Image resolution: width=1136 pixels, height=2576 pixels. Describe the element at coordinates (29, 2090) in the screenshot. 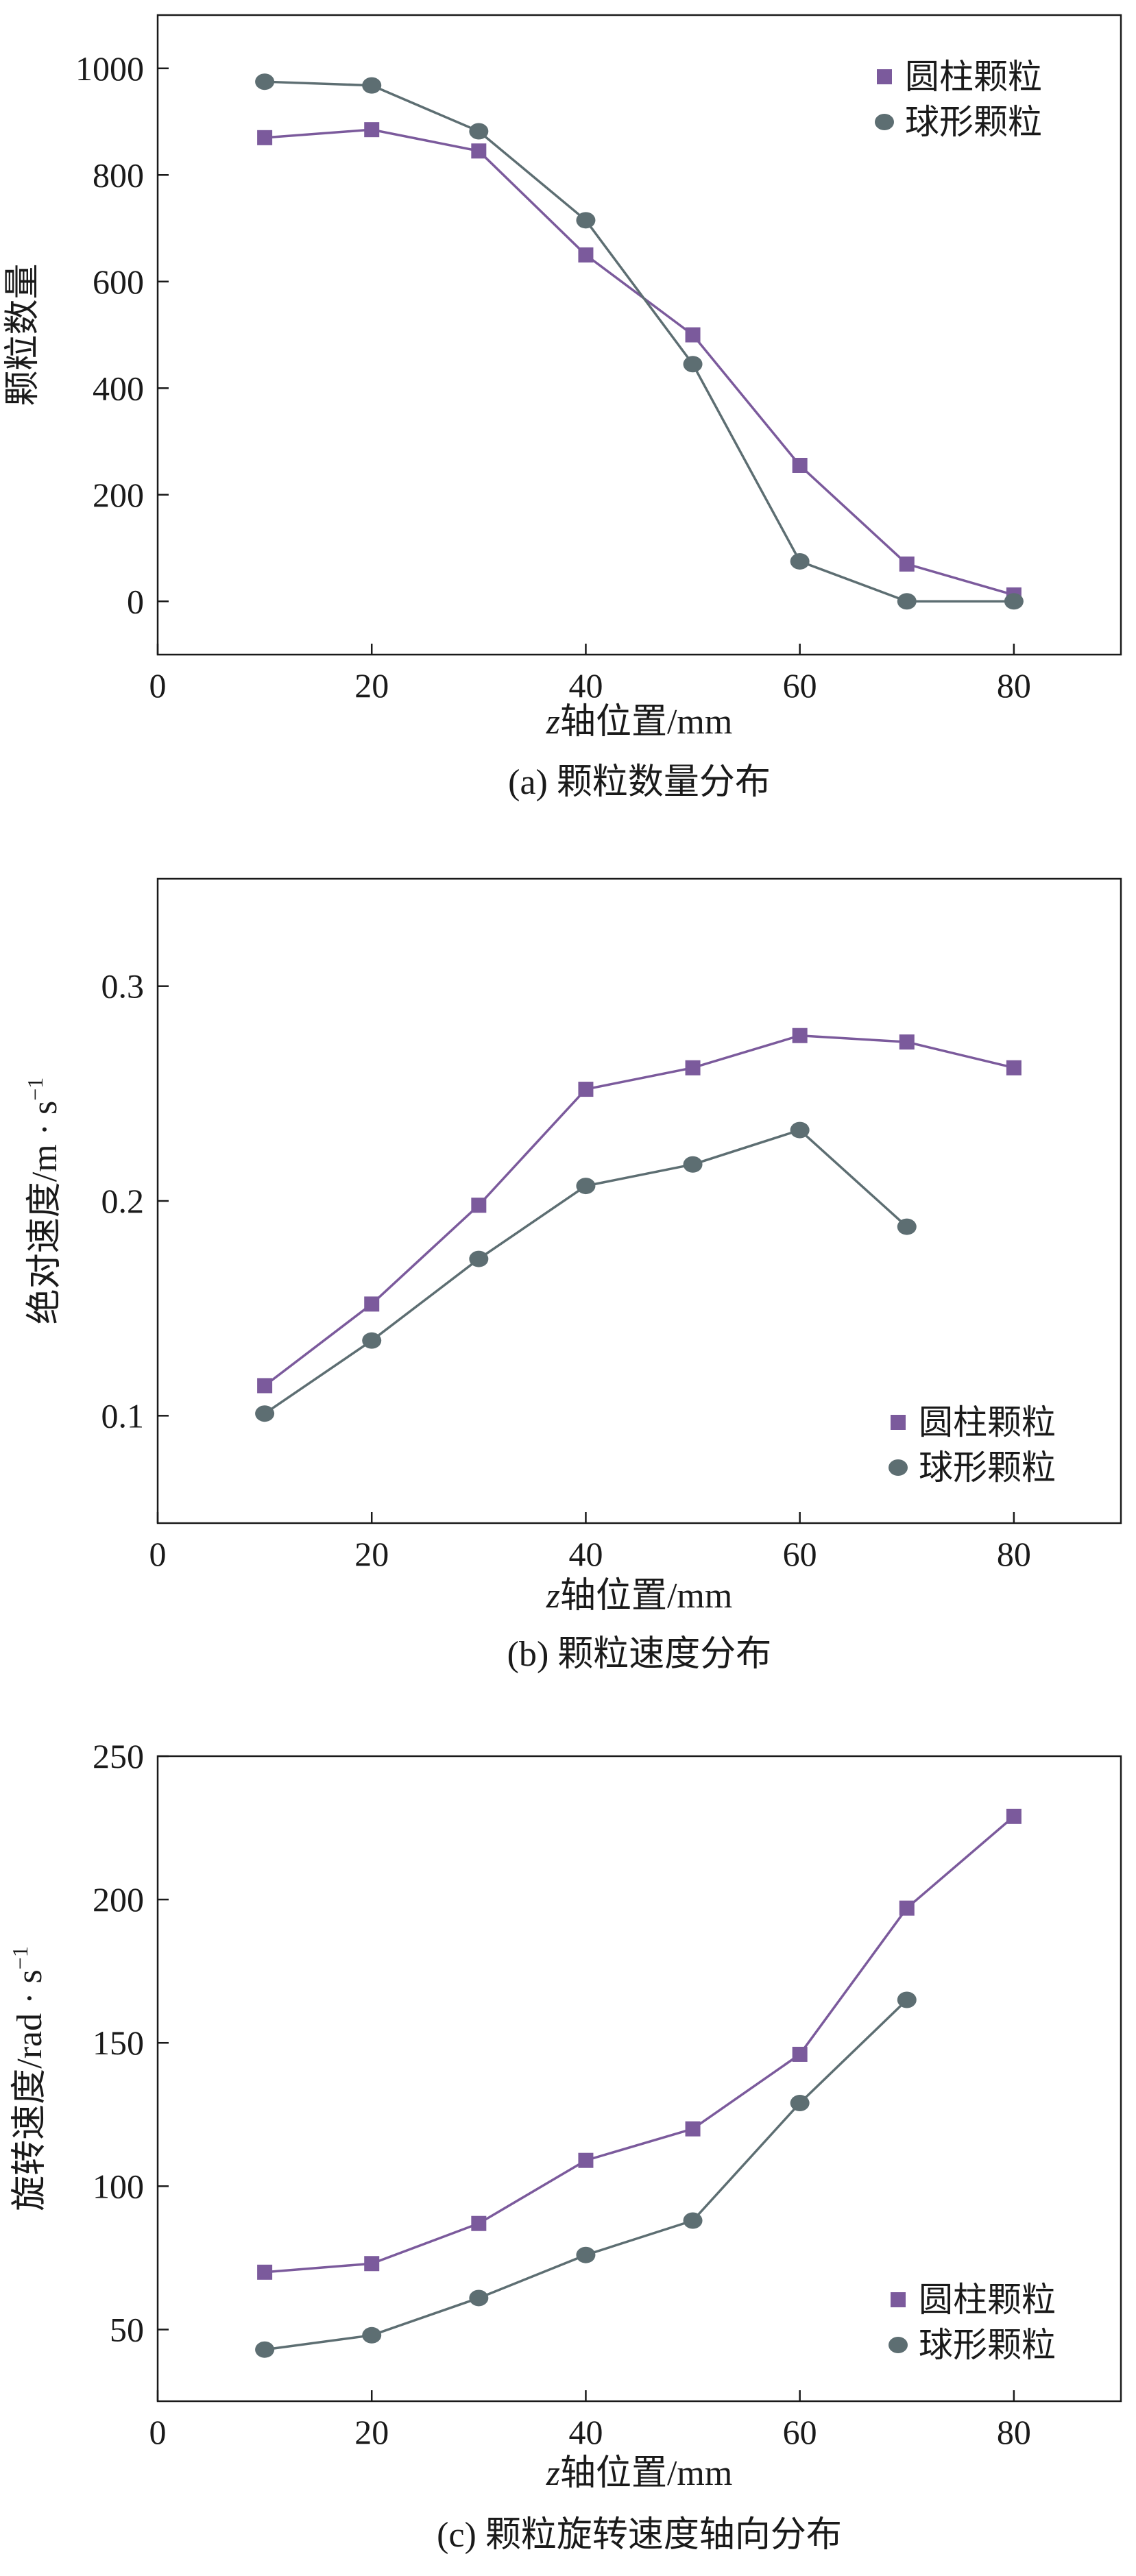

I see `y-axis-label-text: 旋转速度/rad · s` at that location.